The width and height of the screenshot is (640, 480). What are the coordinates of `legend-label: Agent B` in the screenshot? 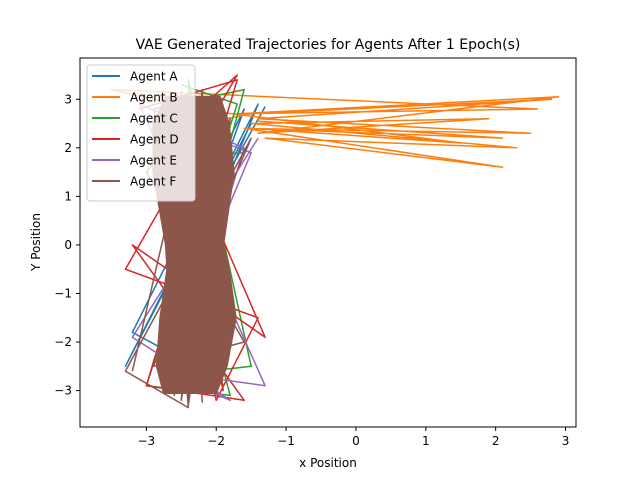 It's located at (154, 98).